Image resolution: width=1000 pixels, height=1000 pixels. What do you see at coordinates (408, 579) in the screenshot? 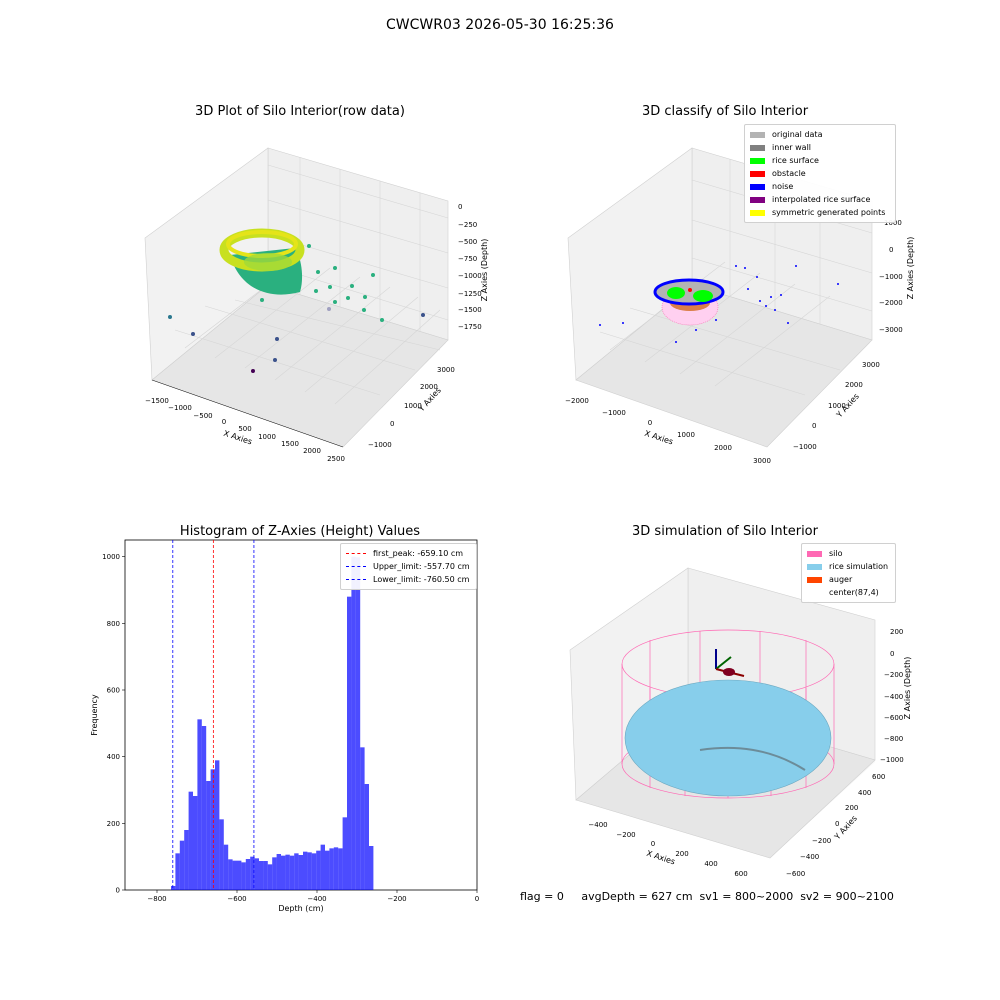
I see `legend-item: Lower_limit: -760.50 cm` at bounding box center [408, 579].